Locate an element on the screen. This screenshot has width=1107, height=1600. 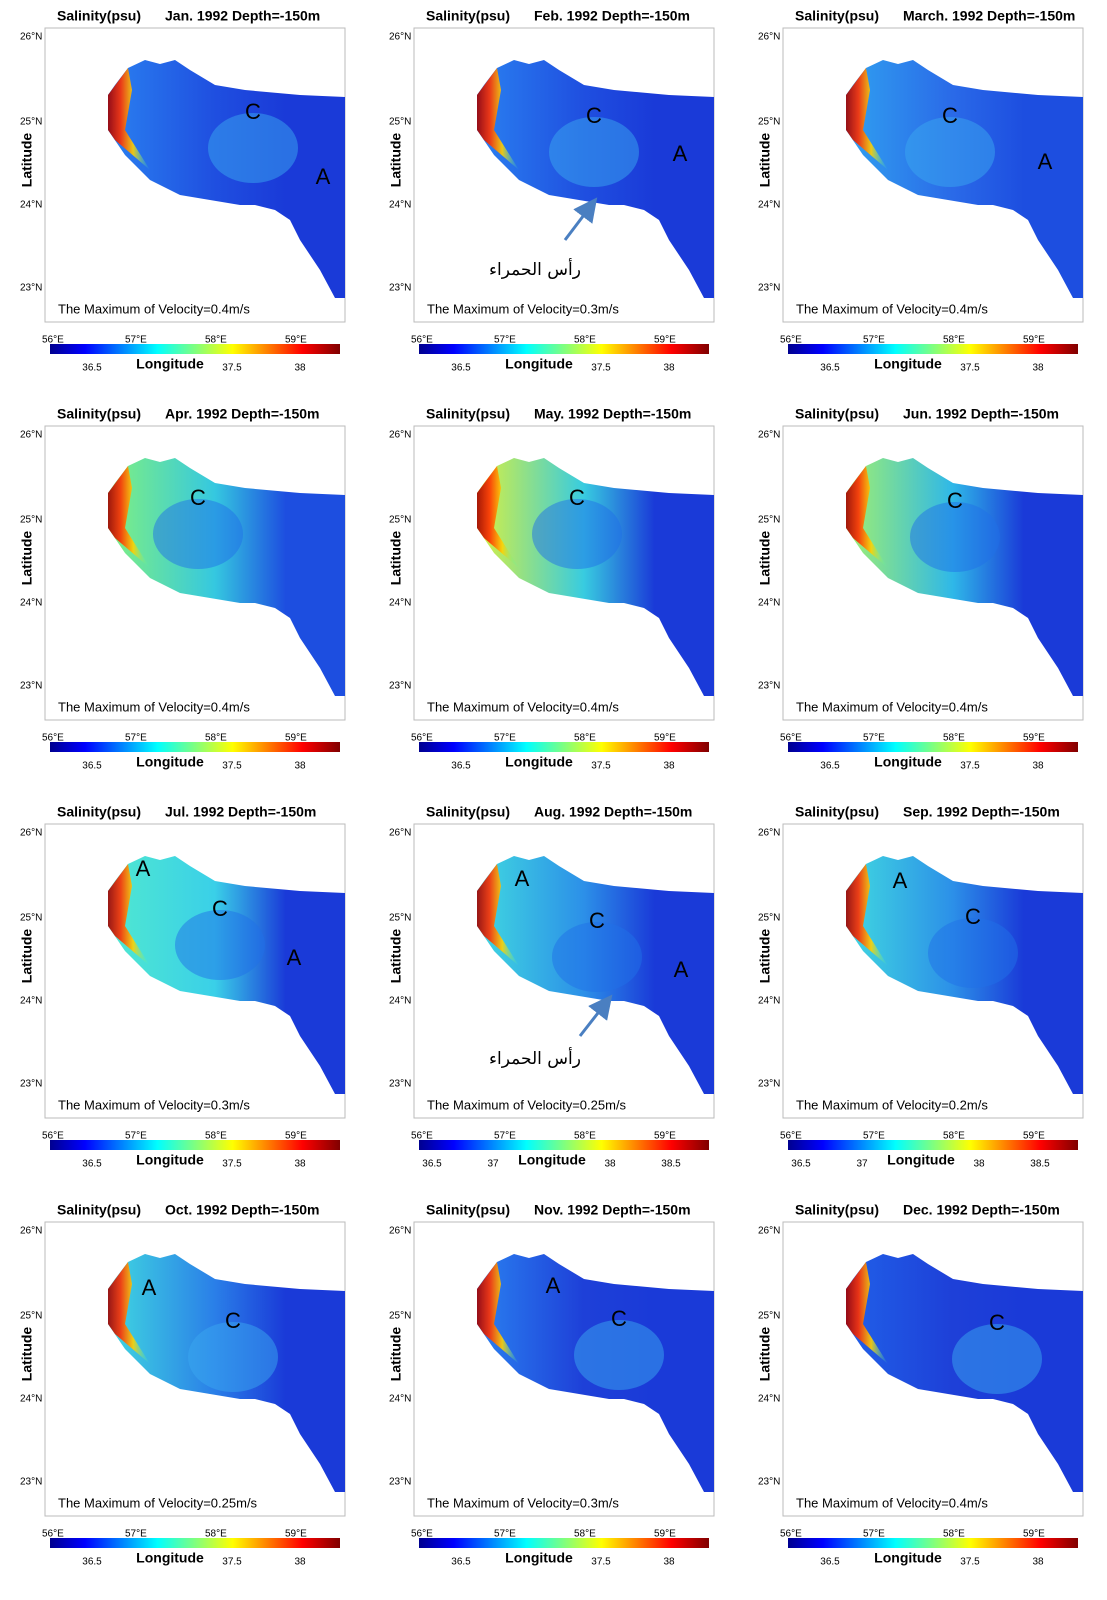
panel-date: May. 1992 Depth=-150m is located at coordinates (612, 414).